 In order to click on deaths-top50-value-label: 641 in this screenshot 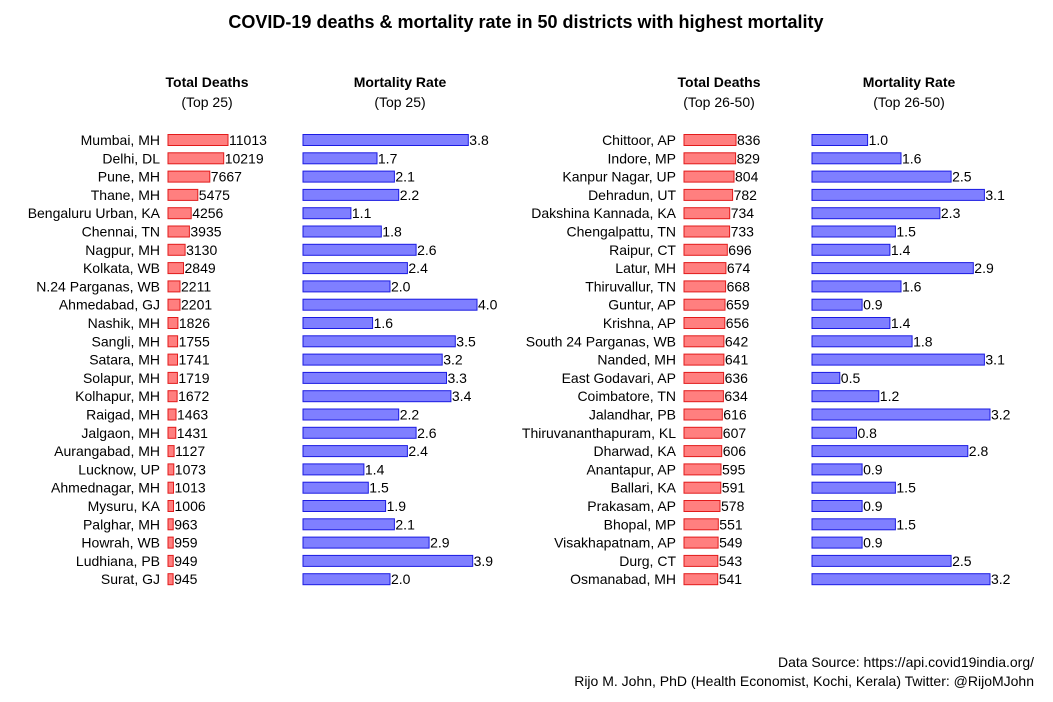, I will do `click(737, 360)`.